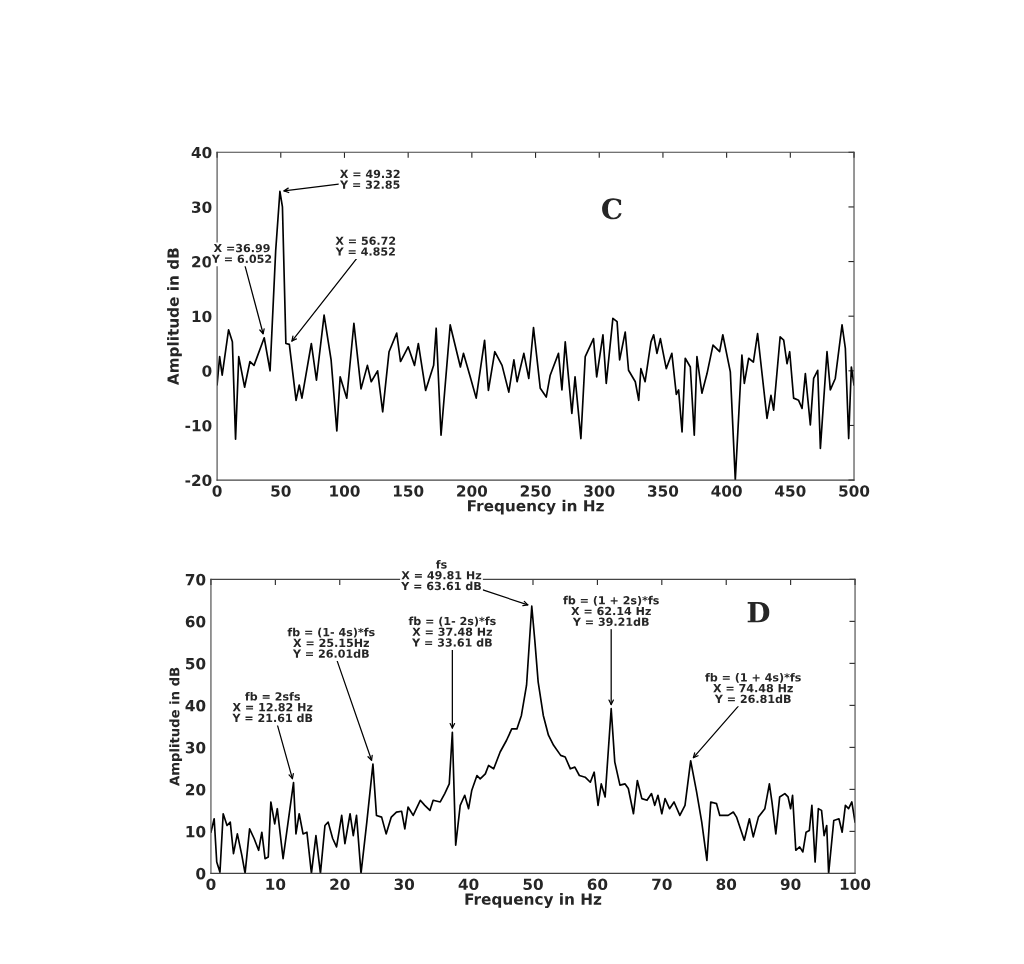  I want to click on x-tick-label: 40, so click(468, 884).